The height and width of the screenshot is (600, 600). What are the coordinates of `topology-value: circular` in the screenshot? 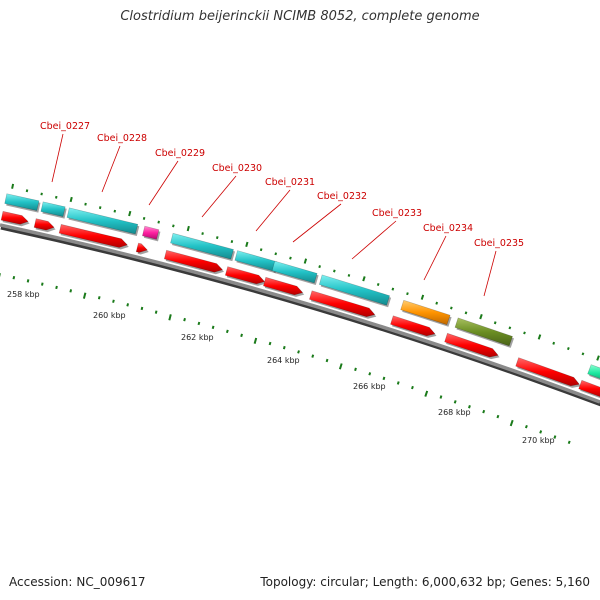 It's located at (342, 582).